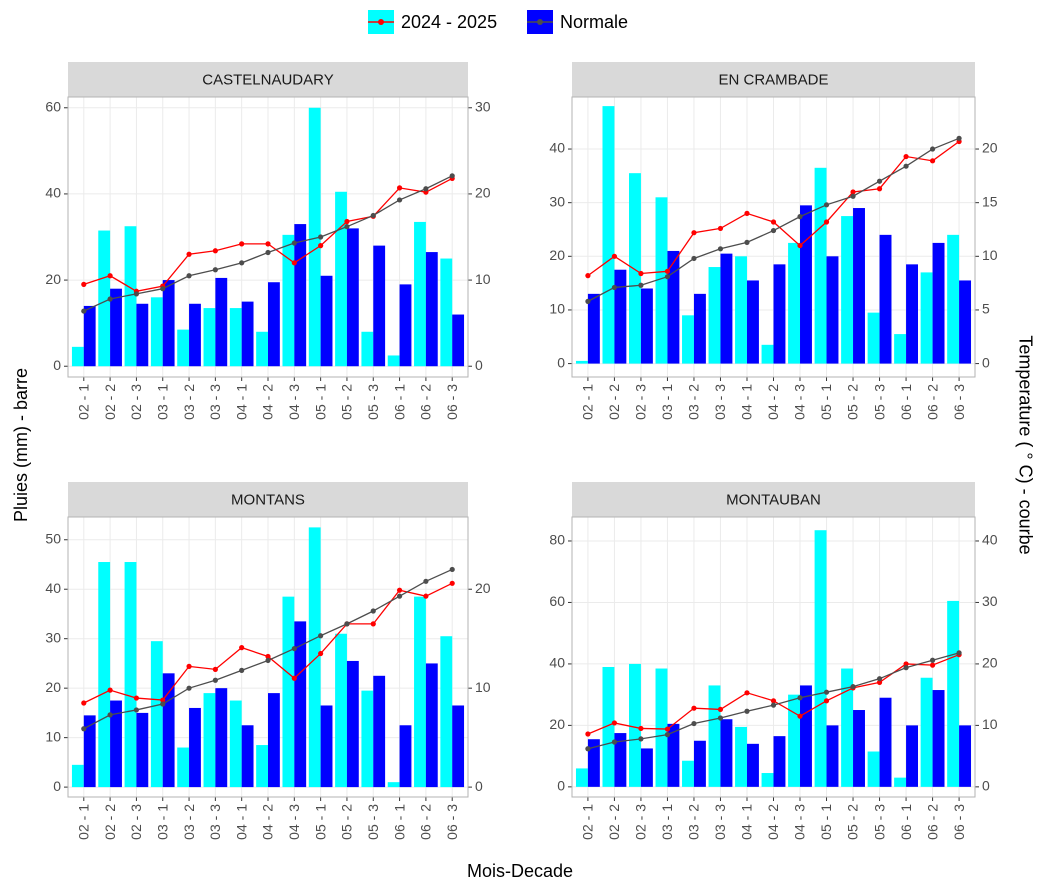  I want to click on y-tick-label: 20, so click(557, 255).